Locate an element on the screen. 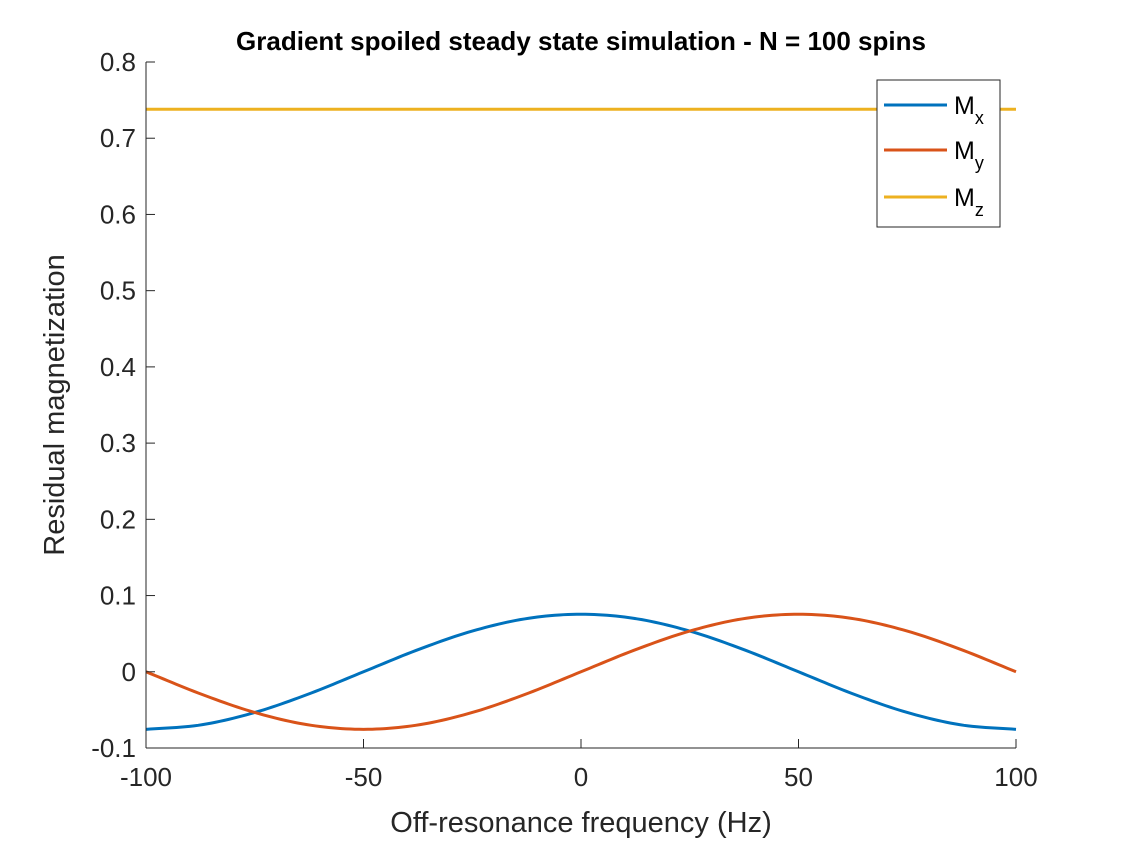 The image size is (1123, 842). y-tick-label: 0 is located at coordinates (129, 672).